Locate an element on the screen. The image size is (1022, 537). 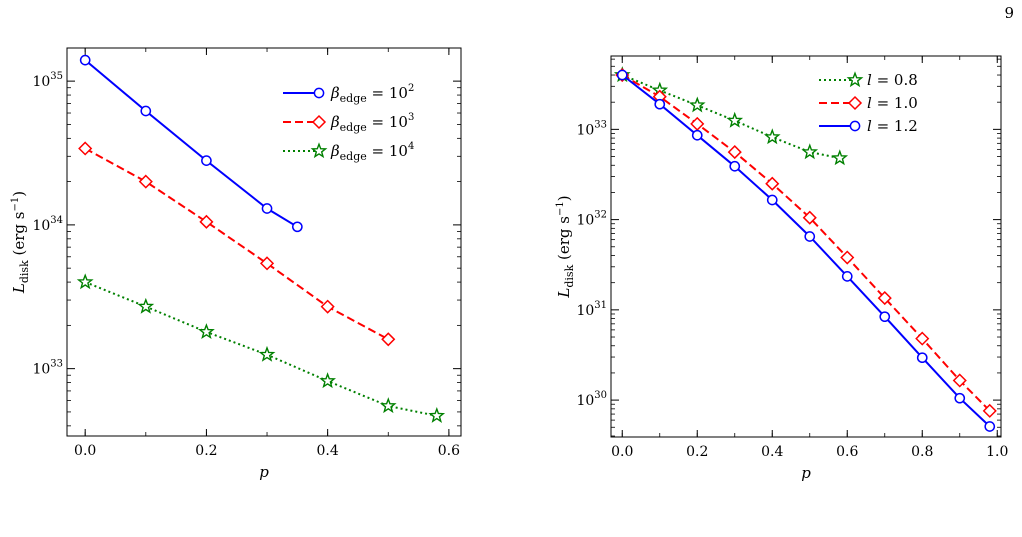
chart1-y-tick-label: 1032 is located at coordinates (591, 219).